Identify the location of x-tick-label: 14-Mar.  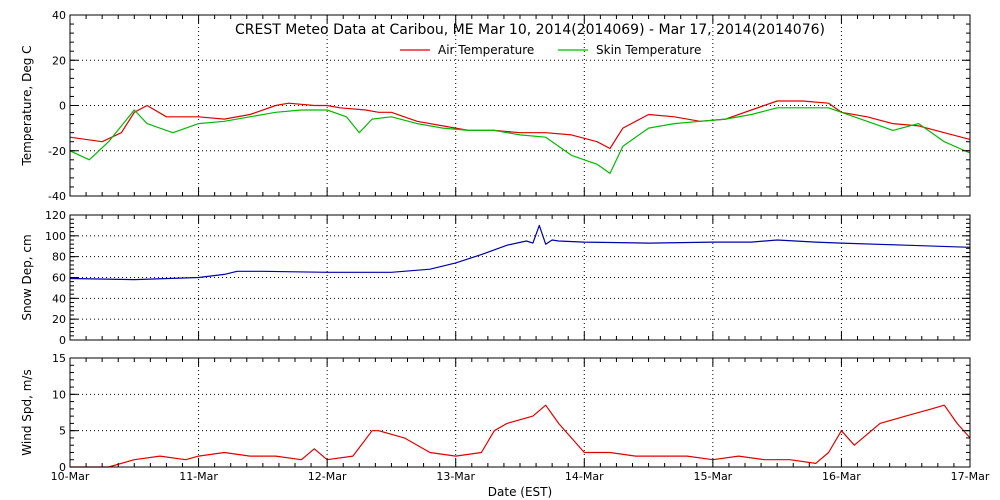
(584, 476).